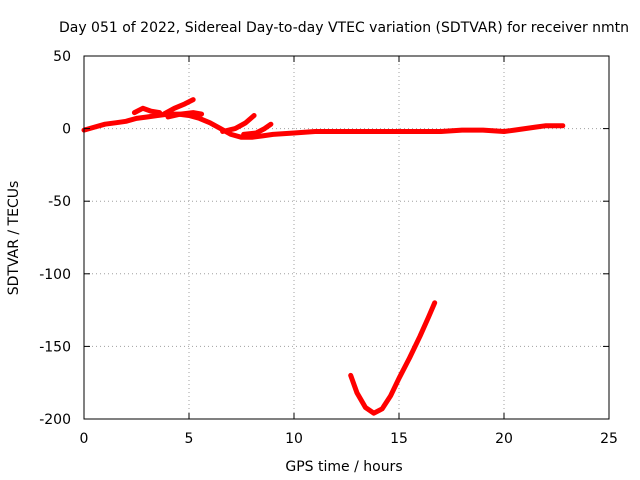  Describe the element at coordinates (343, 467) in the screenshot. I see `x-axis-title: GPS time / hours` at that location.